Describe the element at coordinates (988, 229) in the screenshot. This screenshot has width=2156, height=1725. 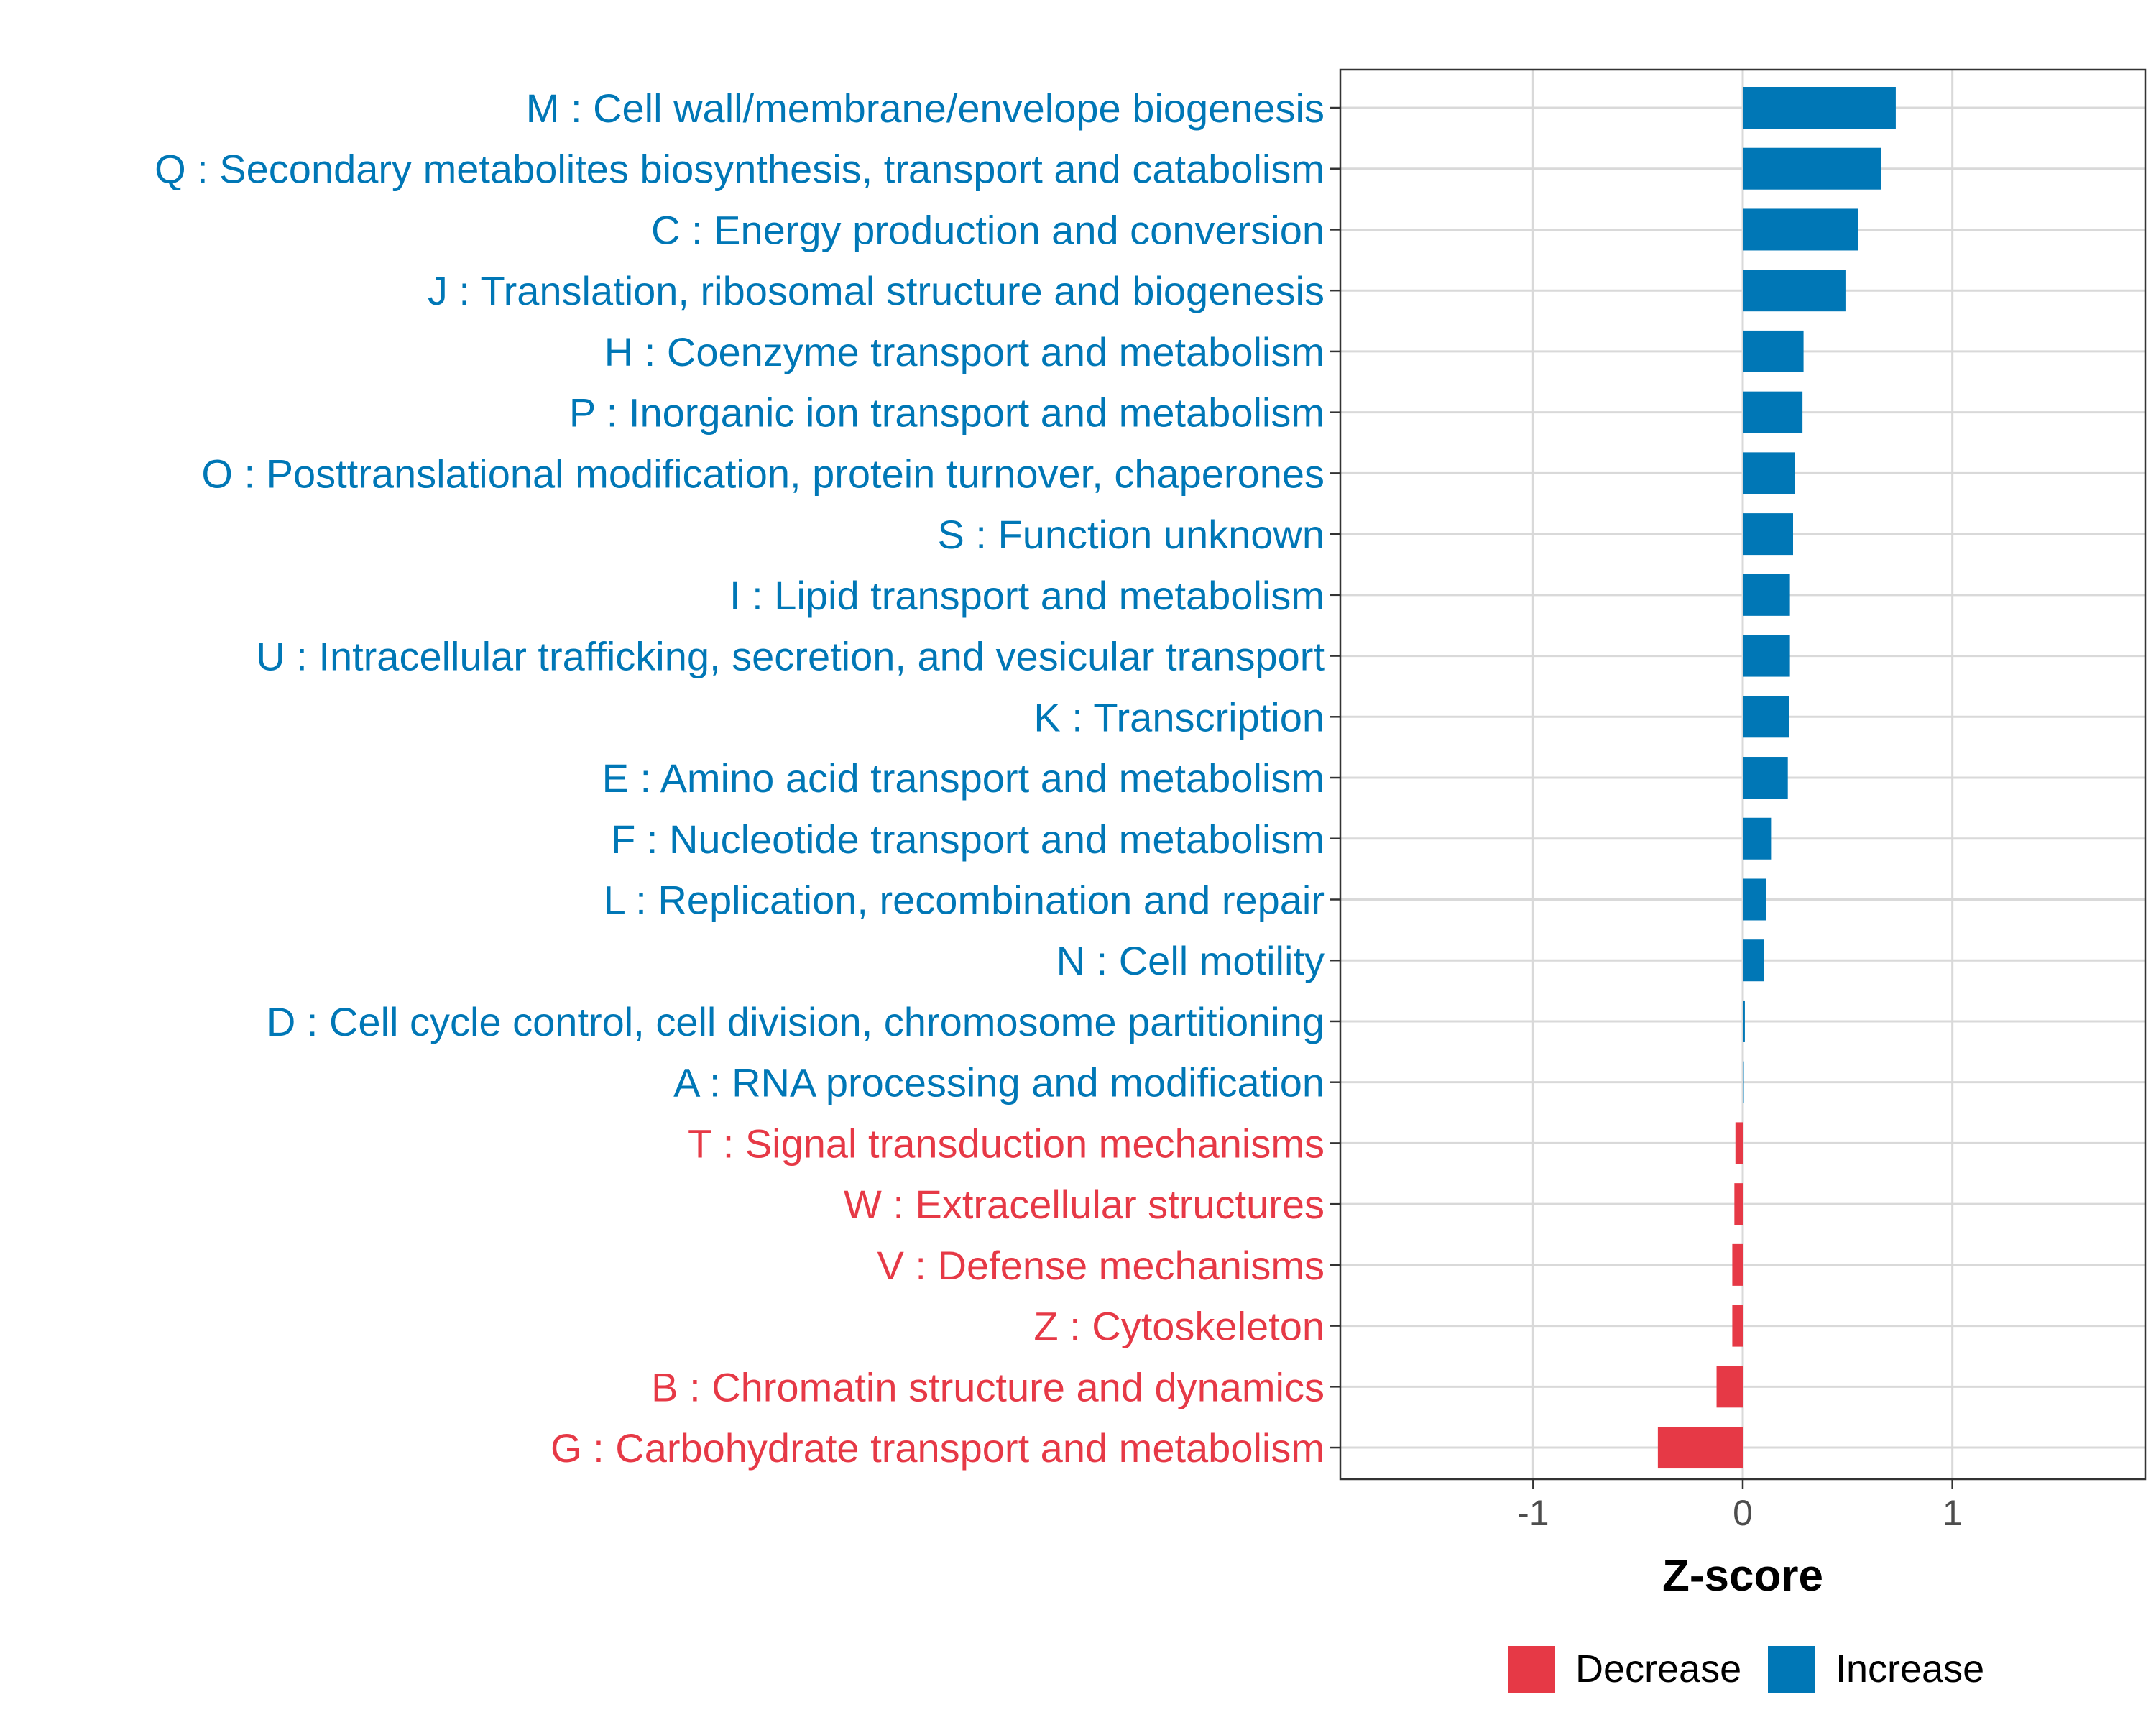
I see `category-label: C : Energy production and conversion` at that location.